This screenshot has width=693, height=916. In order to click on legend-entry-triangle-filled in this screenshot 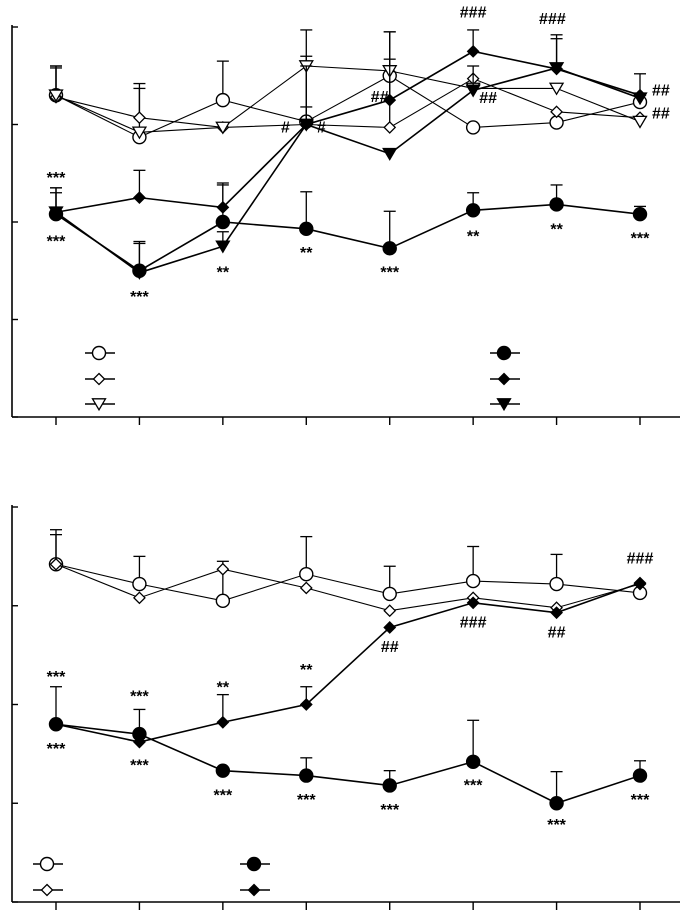, I will do `click(505, 405)`.